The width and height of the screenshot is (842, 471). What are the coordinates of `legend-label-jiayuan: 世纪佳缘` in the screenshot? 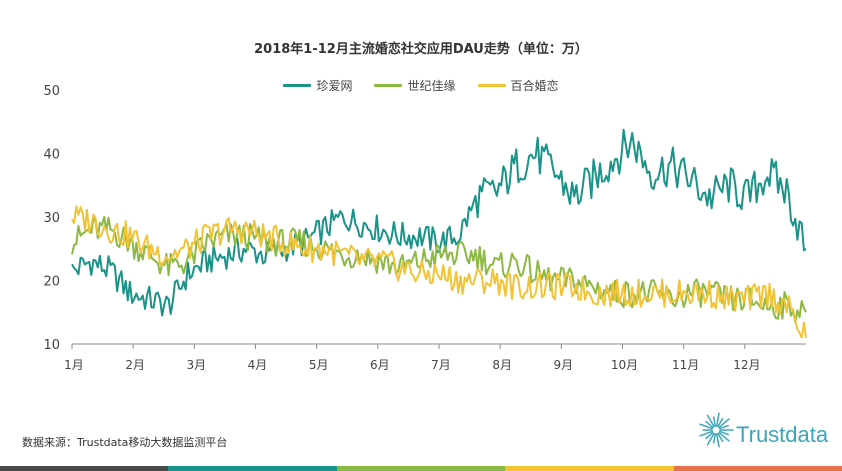 It's located at (431, 86).